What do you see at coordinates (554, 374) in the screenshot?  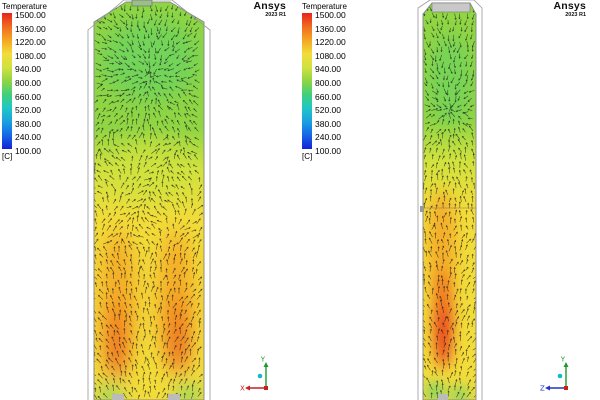 I see `axis-triad-right: Y Z` at bounding box center [554, 374].